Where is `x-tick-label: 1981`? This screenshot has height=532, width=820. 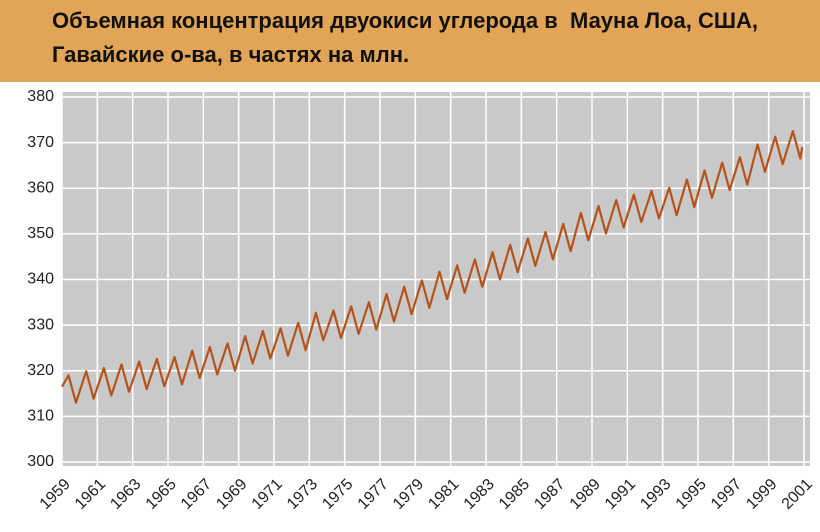
x-tick-label: 1981 is located at coordinates (443, 494).